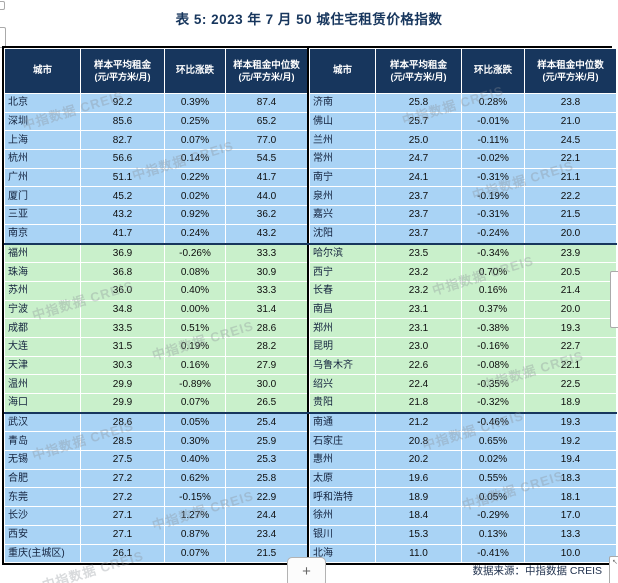 The width and height of the screenshot is (618, 583). What do you see at coordinates (342, 460) in the screenshot?
I see `city-cell: 惠州` at bounding box center [342, 460].